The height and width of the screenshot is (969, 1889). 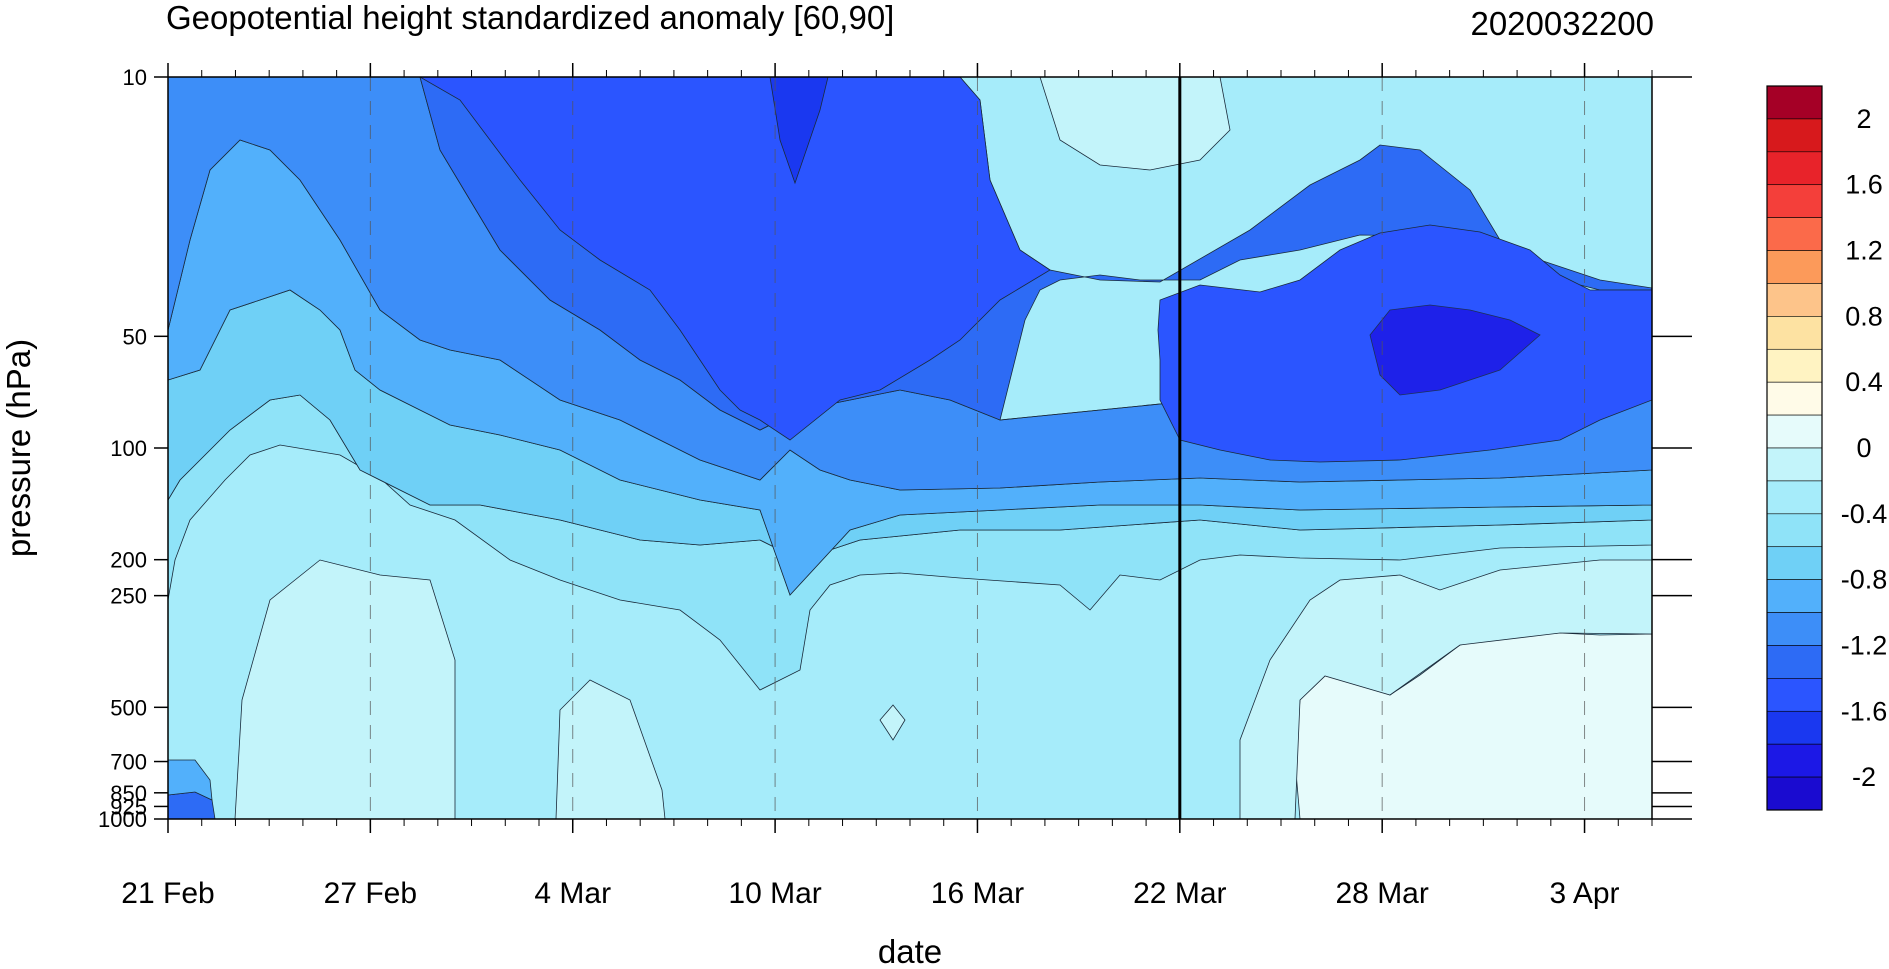 What do you see at coordinates (128, 596) in the screenshot?
I see `y-tick-label: 250` at bounding box center [128, 596].